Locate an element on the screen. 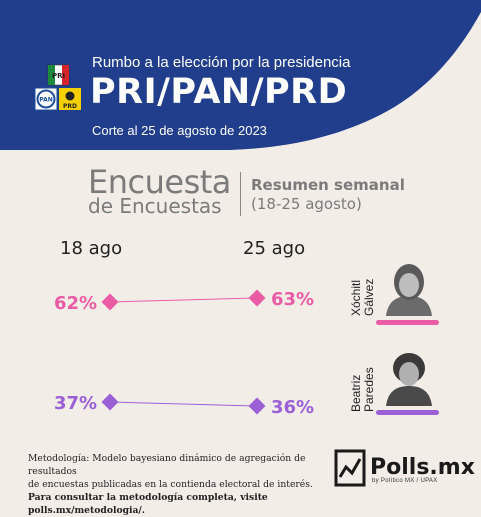  svg-text: PRD is located at coordinates (70, 106).